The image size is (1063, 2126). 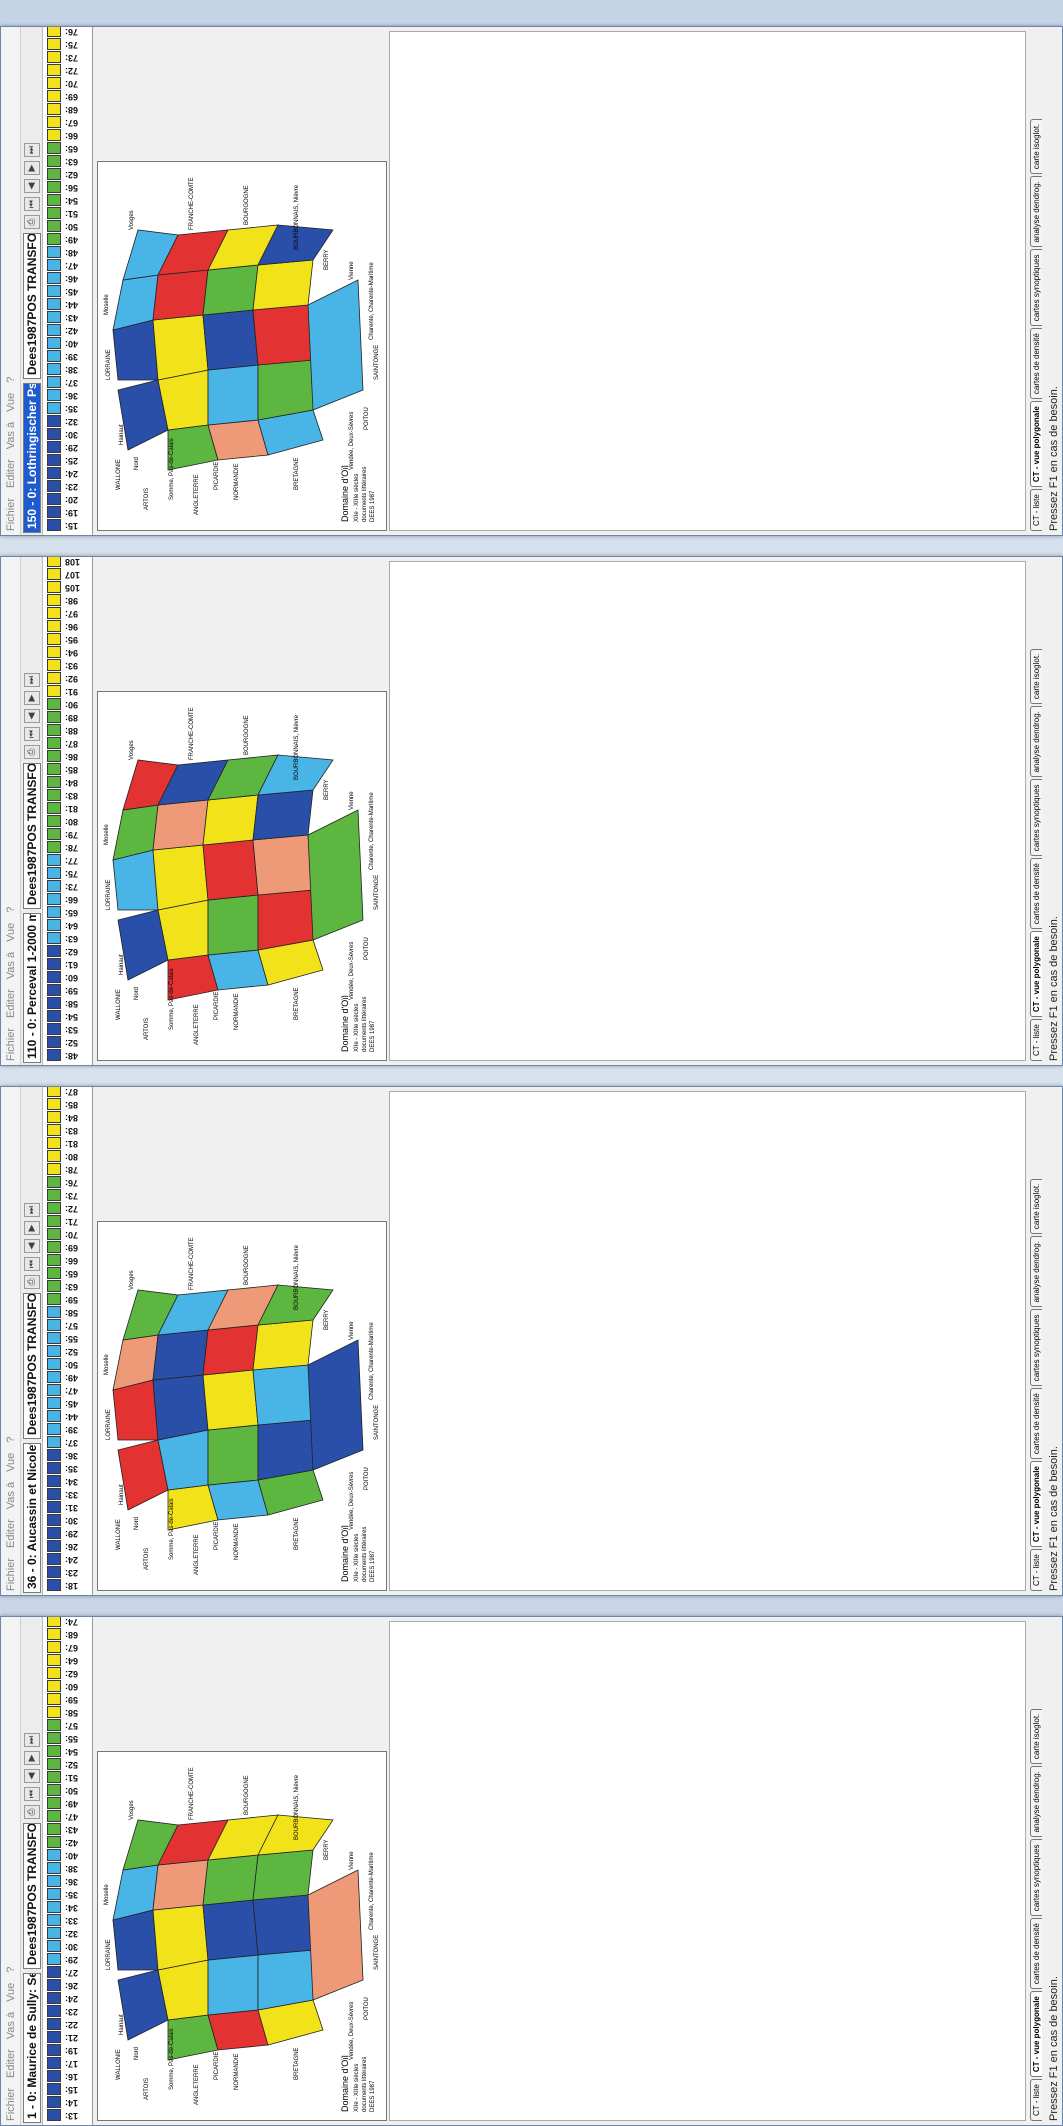 What do you see at coordinates (72, 1895) in the screenshot?
I see `legend-label: 35:` at bounding box center [72, 1895].